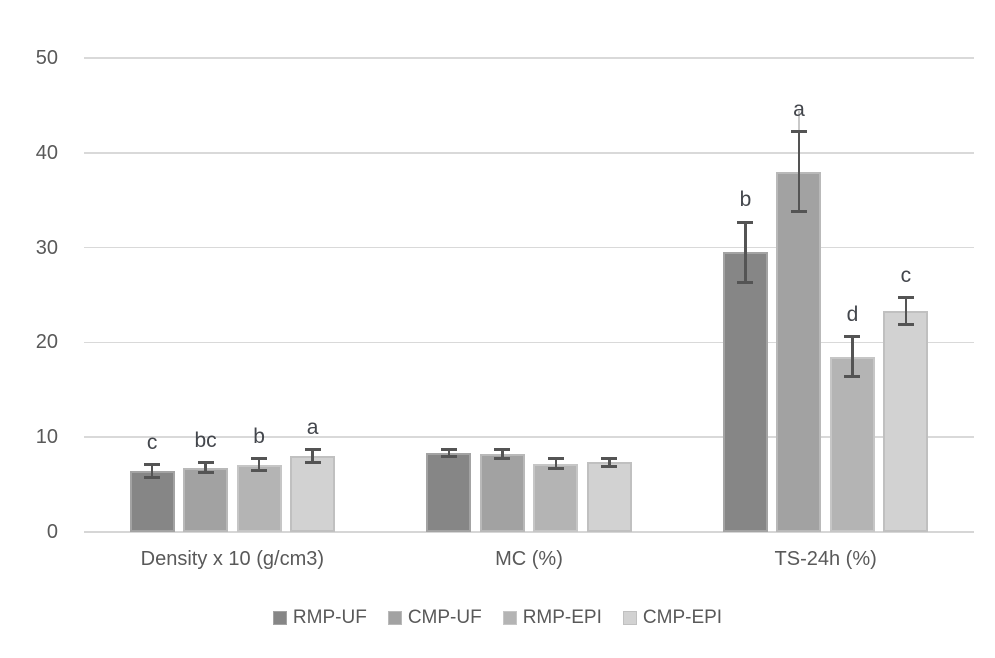 The width and height of the screenshot is (995, 658). What do you see at coordinates (562, 617) in the screenshot?
I see `legend-label: RMP-EPI` at bounding box center [562, 617].